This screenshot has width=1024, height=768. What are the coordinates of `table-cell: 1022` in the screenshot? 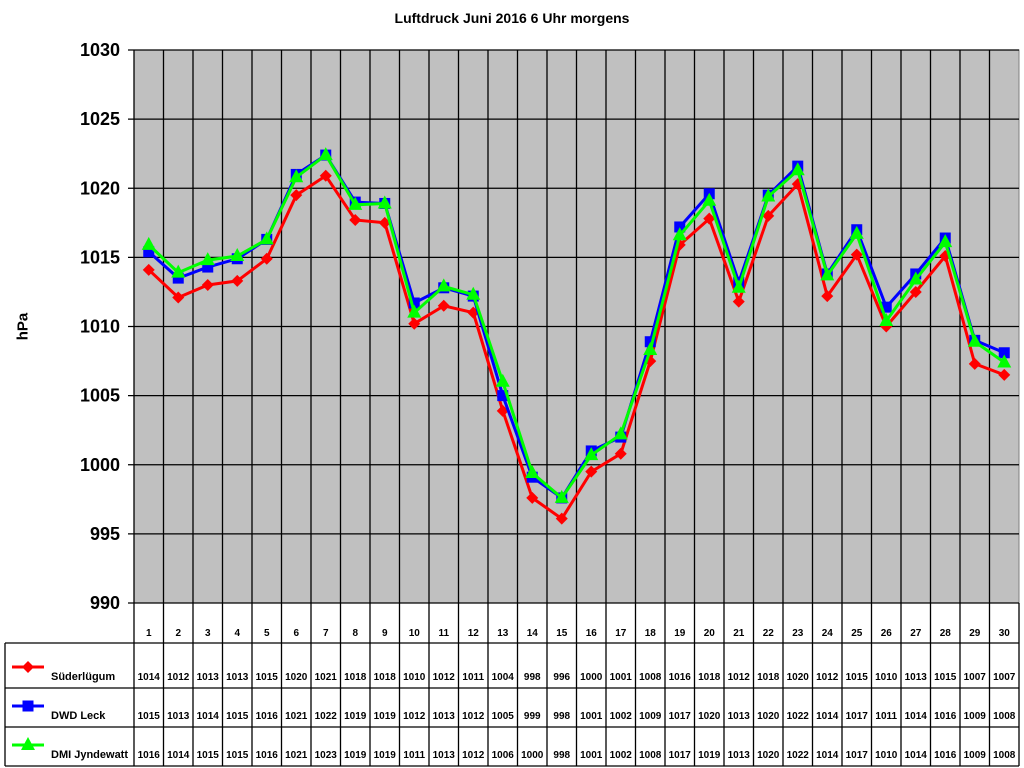 It's located at (798, 716).